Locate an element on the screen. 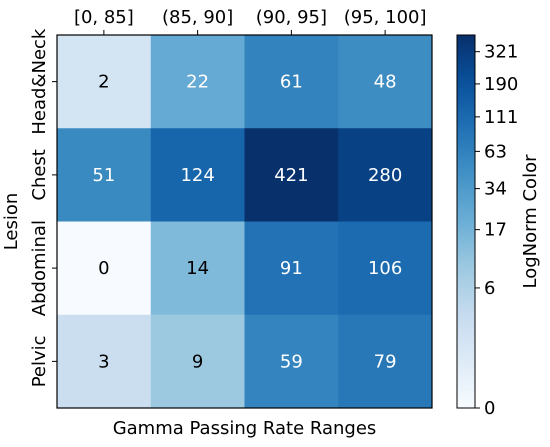  cell-value-label: 59 is located at coordinates (291, 361).